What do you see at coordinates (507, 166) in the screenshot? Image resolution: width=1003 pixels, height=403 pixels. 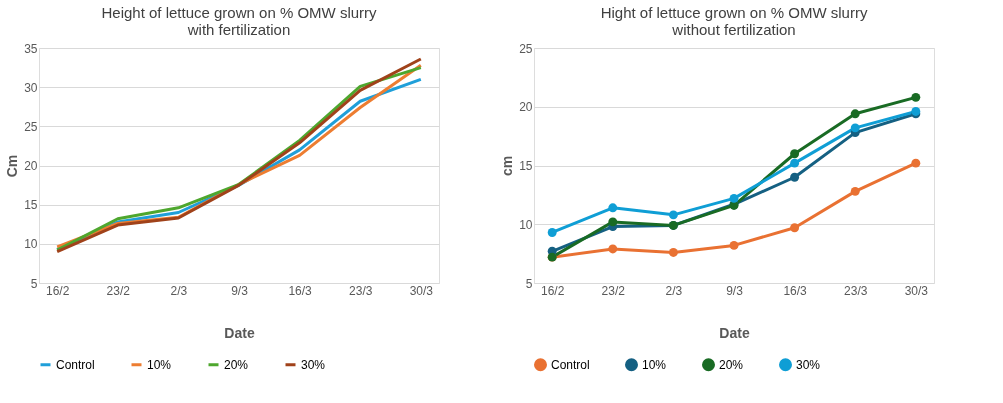 I see `y-axis-title: cm` at bounding box center [507, 166].